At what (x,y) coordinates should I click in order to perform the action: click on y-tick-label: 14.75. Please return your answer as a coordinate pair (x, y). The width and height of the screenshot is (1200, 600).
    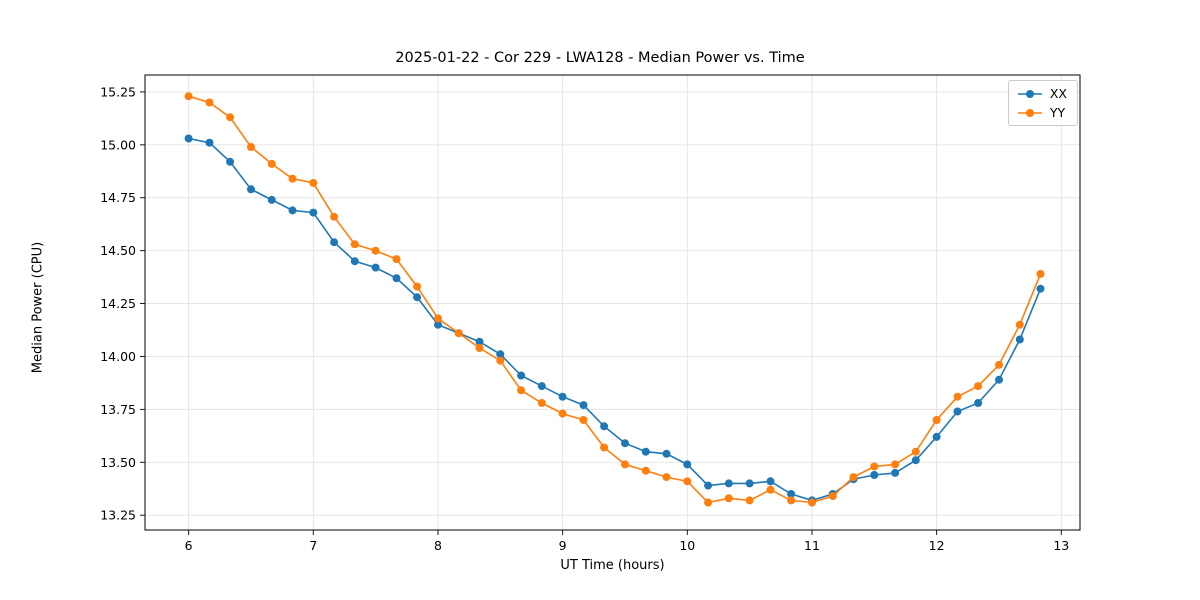
    Looking at the image, I should click on (118, 197).